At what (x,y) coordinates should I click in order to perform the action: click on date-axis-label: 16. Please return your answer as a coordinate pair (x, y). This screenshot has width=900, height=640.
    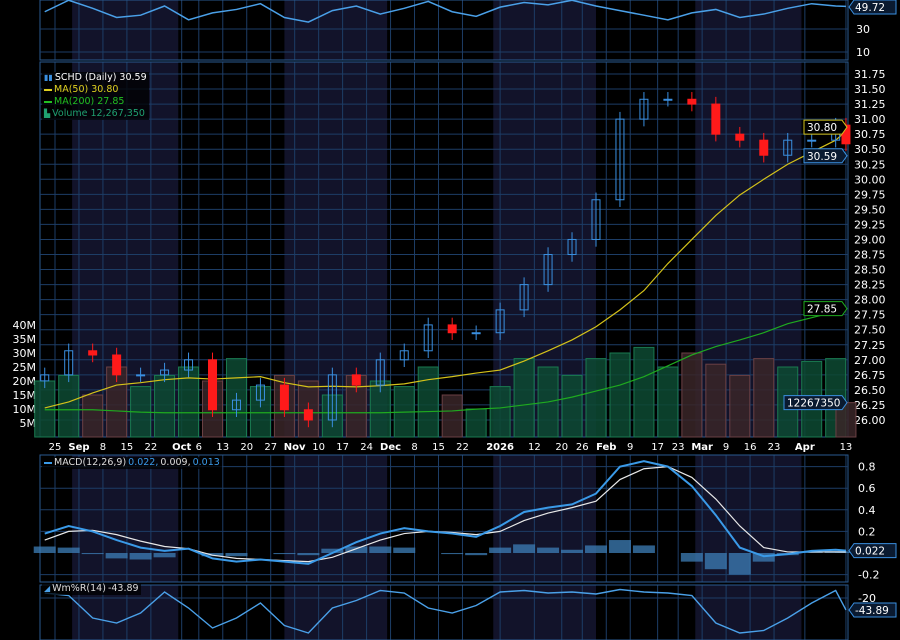
    Looking at the image, I should click on (750, 447).